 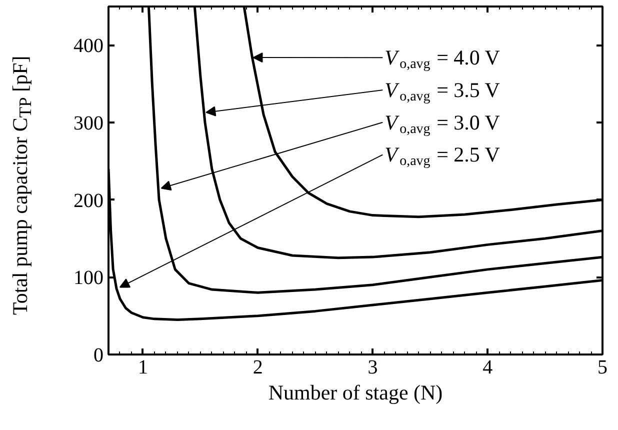 What do you see at coordinates (603, 367) in the screenshot?
I see `x-tick-label: 5` at bounding box center [603, 367].